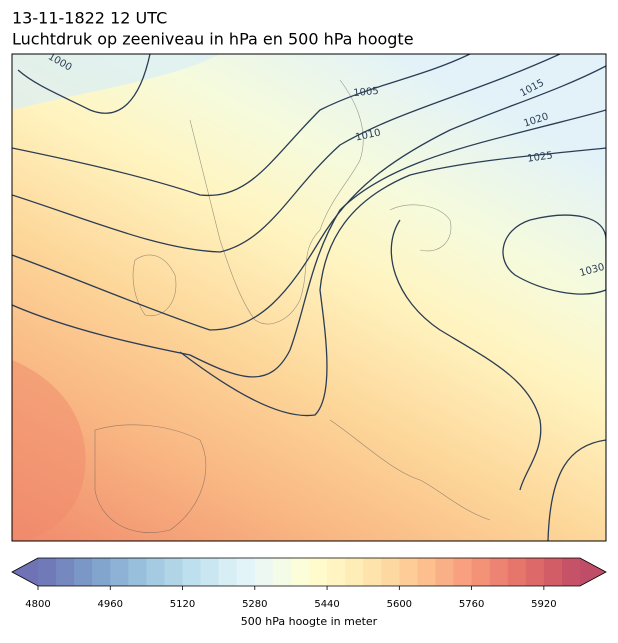 Image resolution: width=618 pixels, height=643 pixels. Describe the element at coordinates (89, 18) in the screenshot. I see `title: 13-11-1822 12 UTC` at that location.